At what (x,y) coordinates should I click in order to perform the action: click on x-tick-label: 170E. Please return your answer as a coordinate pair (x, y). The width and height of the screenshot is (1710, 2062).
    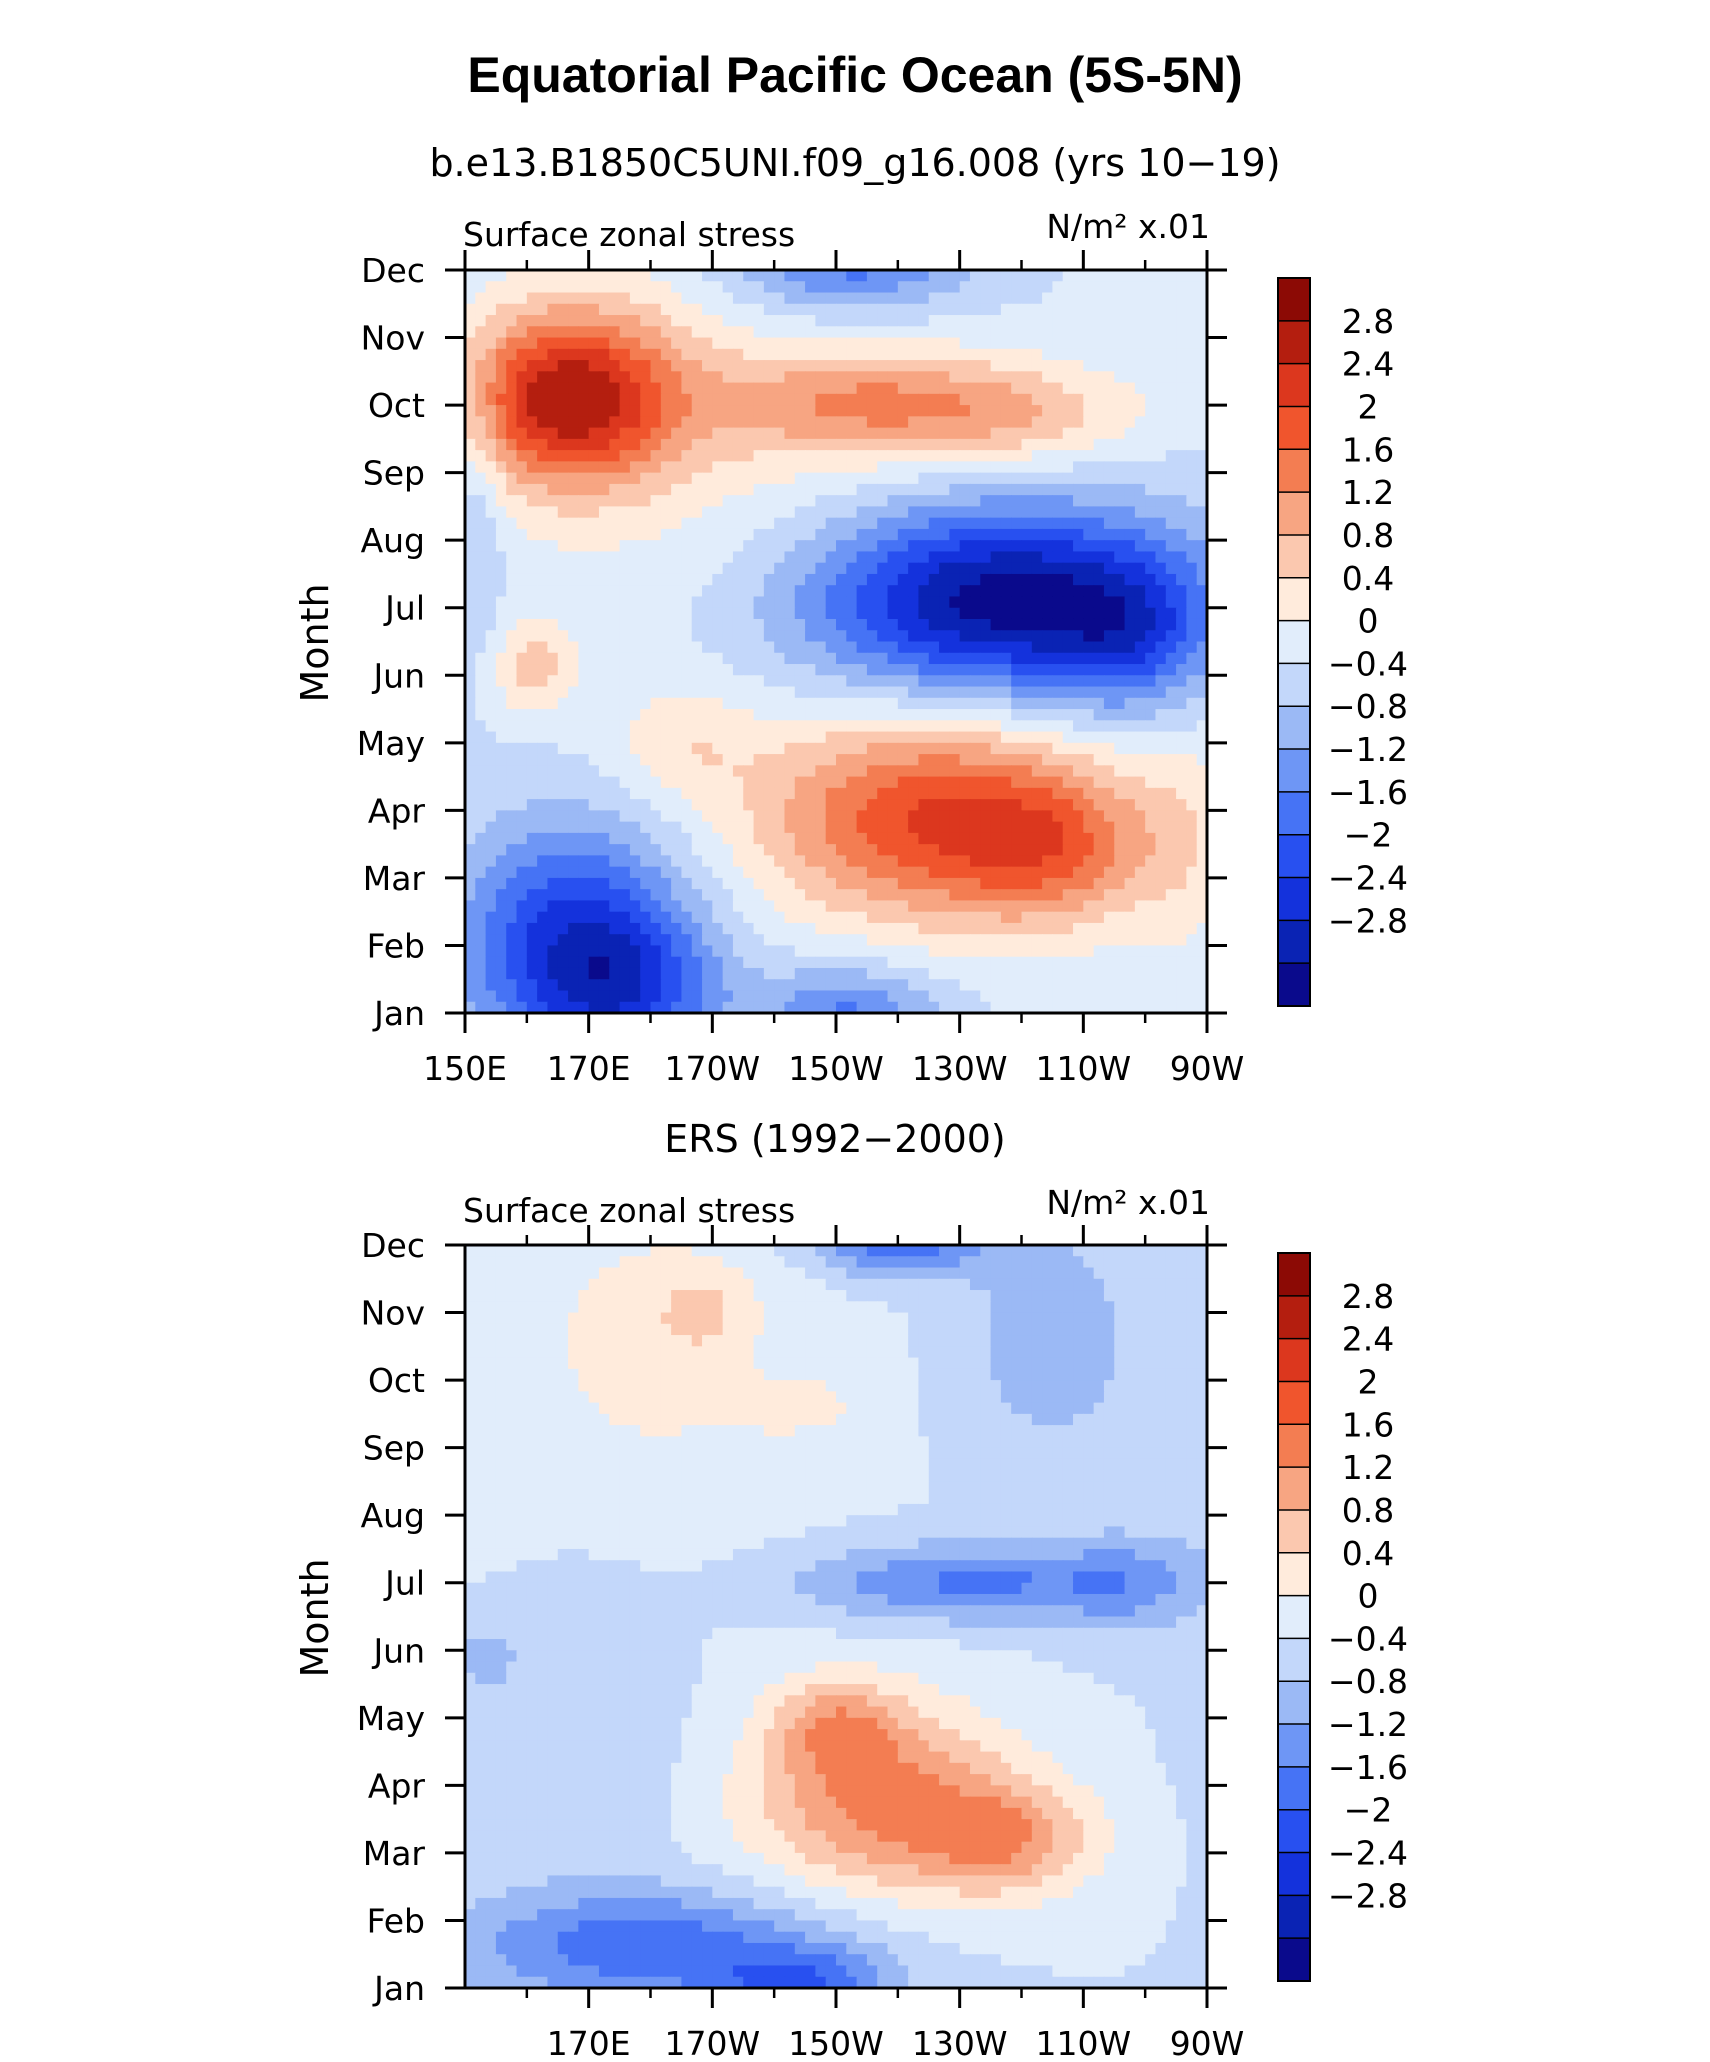
    Looking at the image, I should click on (589, 1068).